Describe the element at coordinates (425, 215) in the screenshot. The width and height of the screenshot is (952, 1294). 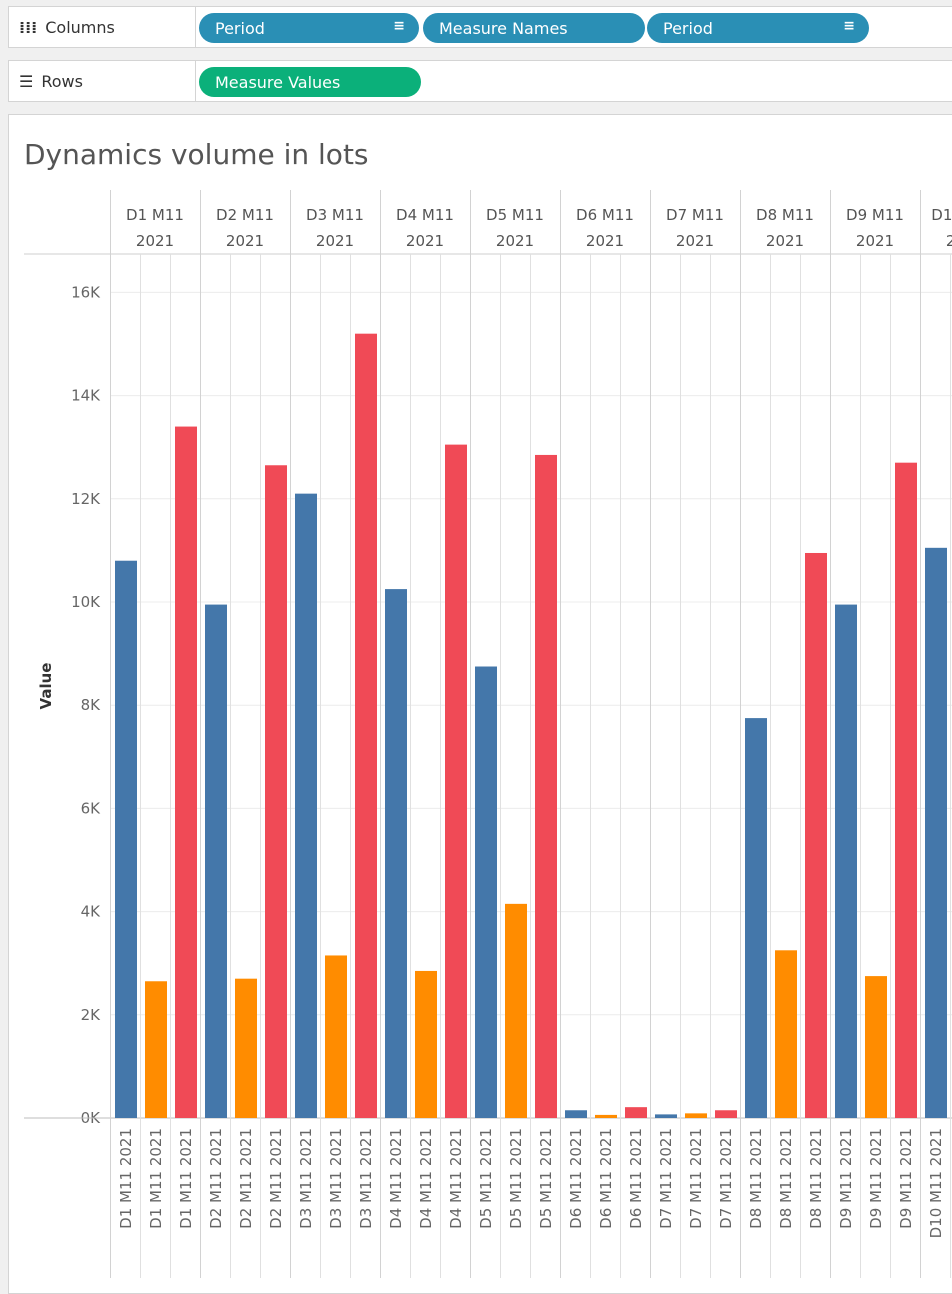
I see `column-header-line1: D4 M11` at that location.